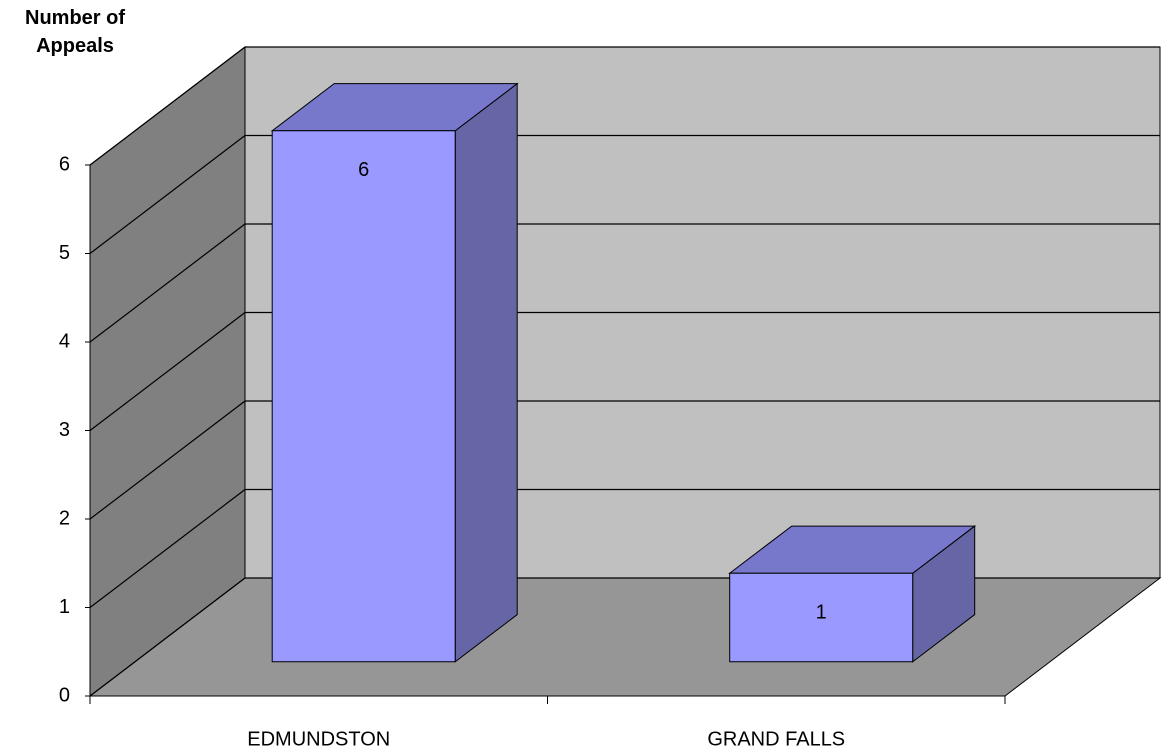 This screenshot has width=1168, height=755. I want to click on value-label: 1, so click(821, 613).